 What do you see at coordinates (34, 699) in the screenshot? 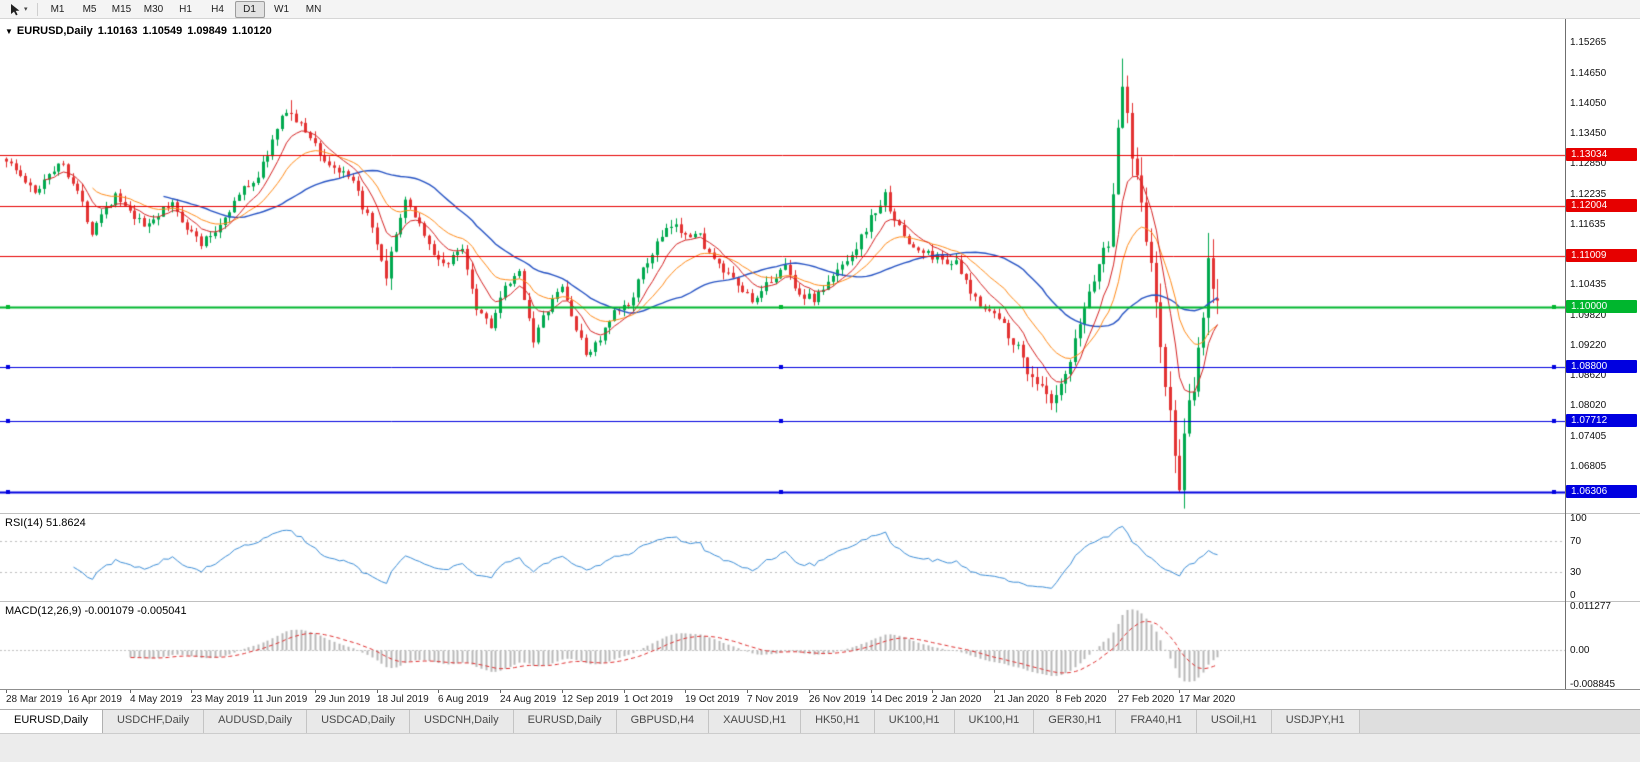
I see `time-axis-label: 28 Mar 2019` at bounding box center [34, 699].